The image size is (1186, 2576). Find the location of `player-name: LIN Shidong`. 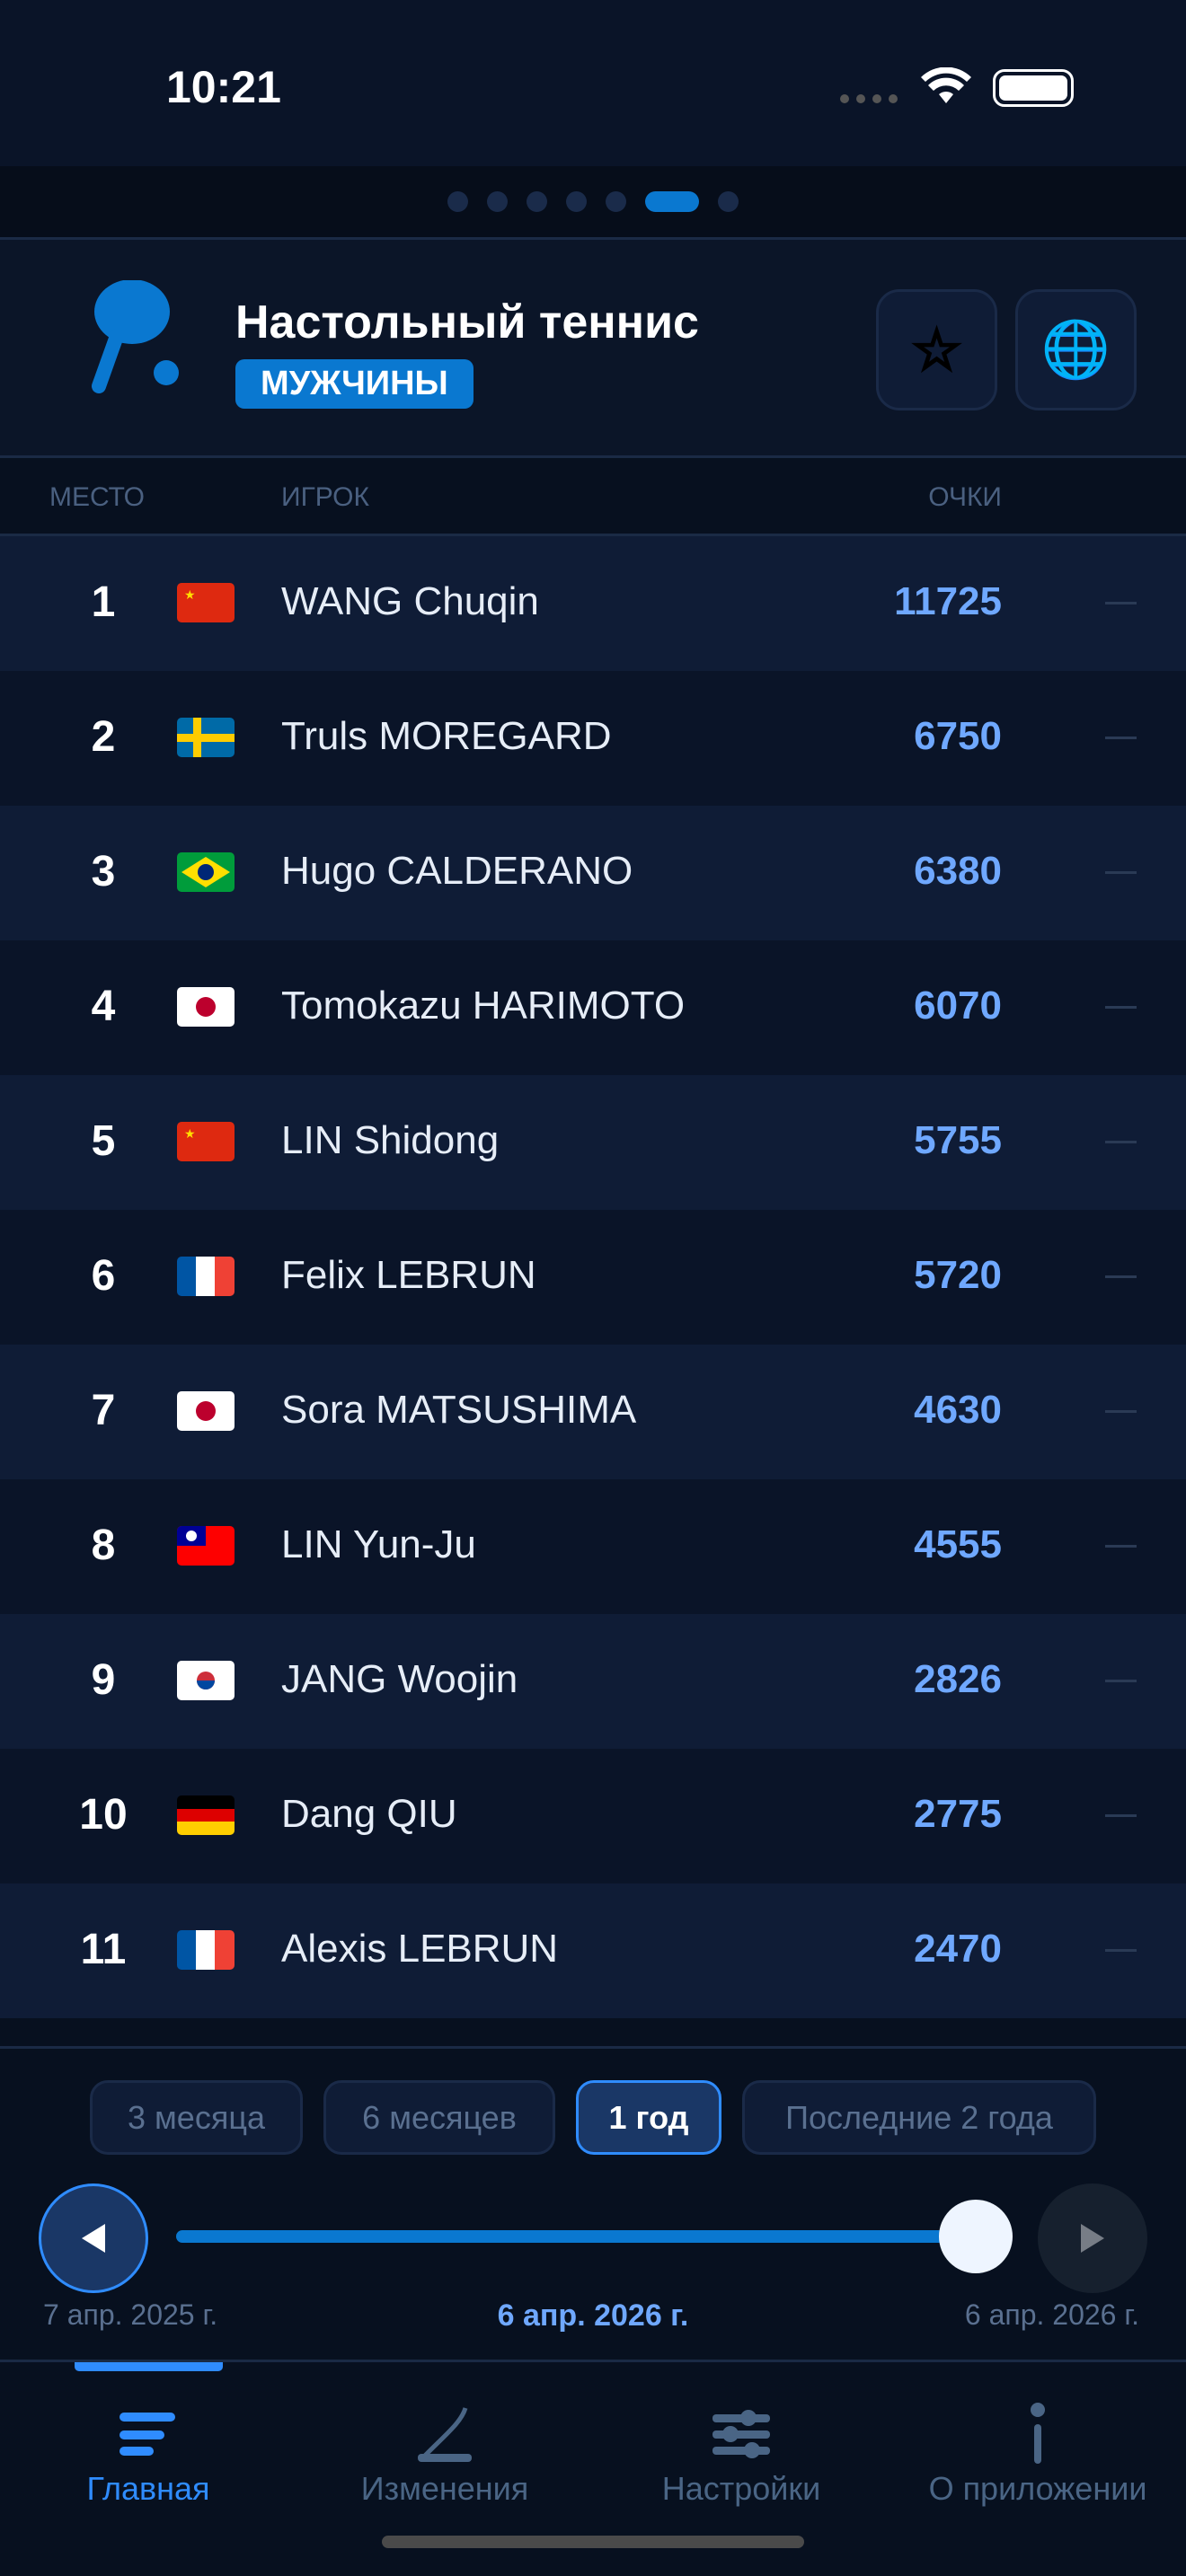

player-name: LIN Shidong is located at coordinates (390, 1140).